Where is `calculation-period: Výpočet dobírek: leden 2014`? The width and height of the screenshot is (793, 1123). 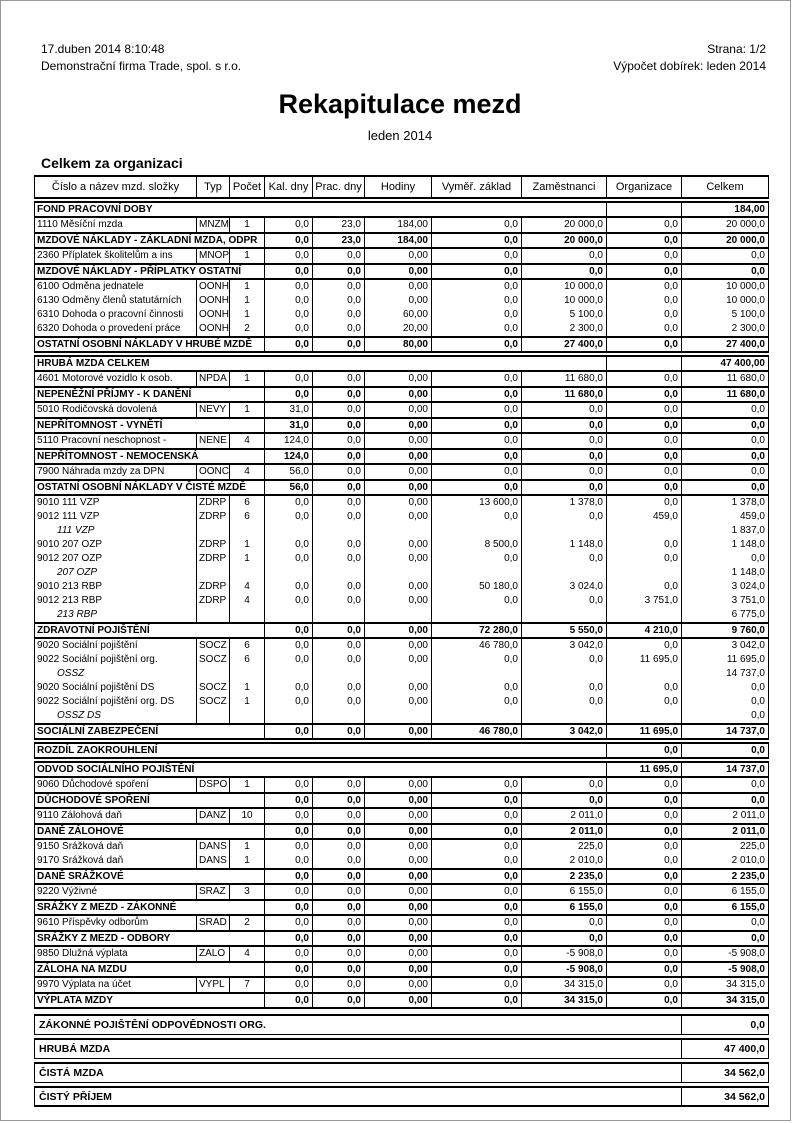 calculation-period: Výpočet dobírek: leden 2014 is located at coordinates (689, 66).